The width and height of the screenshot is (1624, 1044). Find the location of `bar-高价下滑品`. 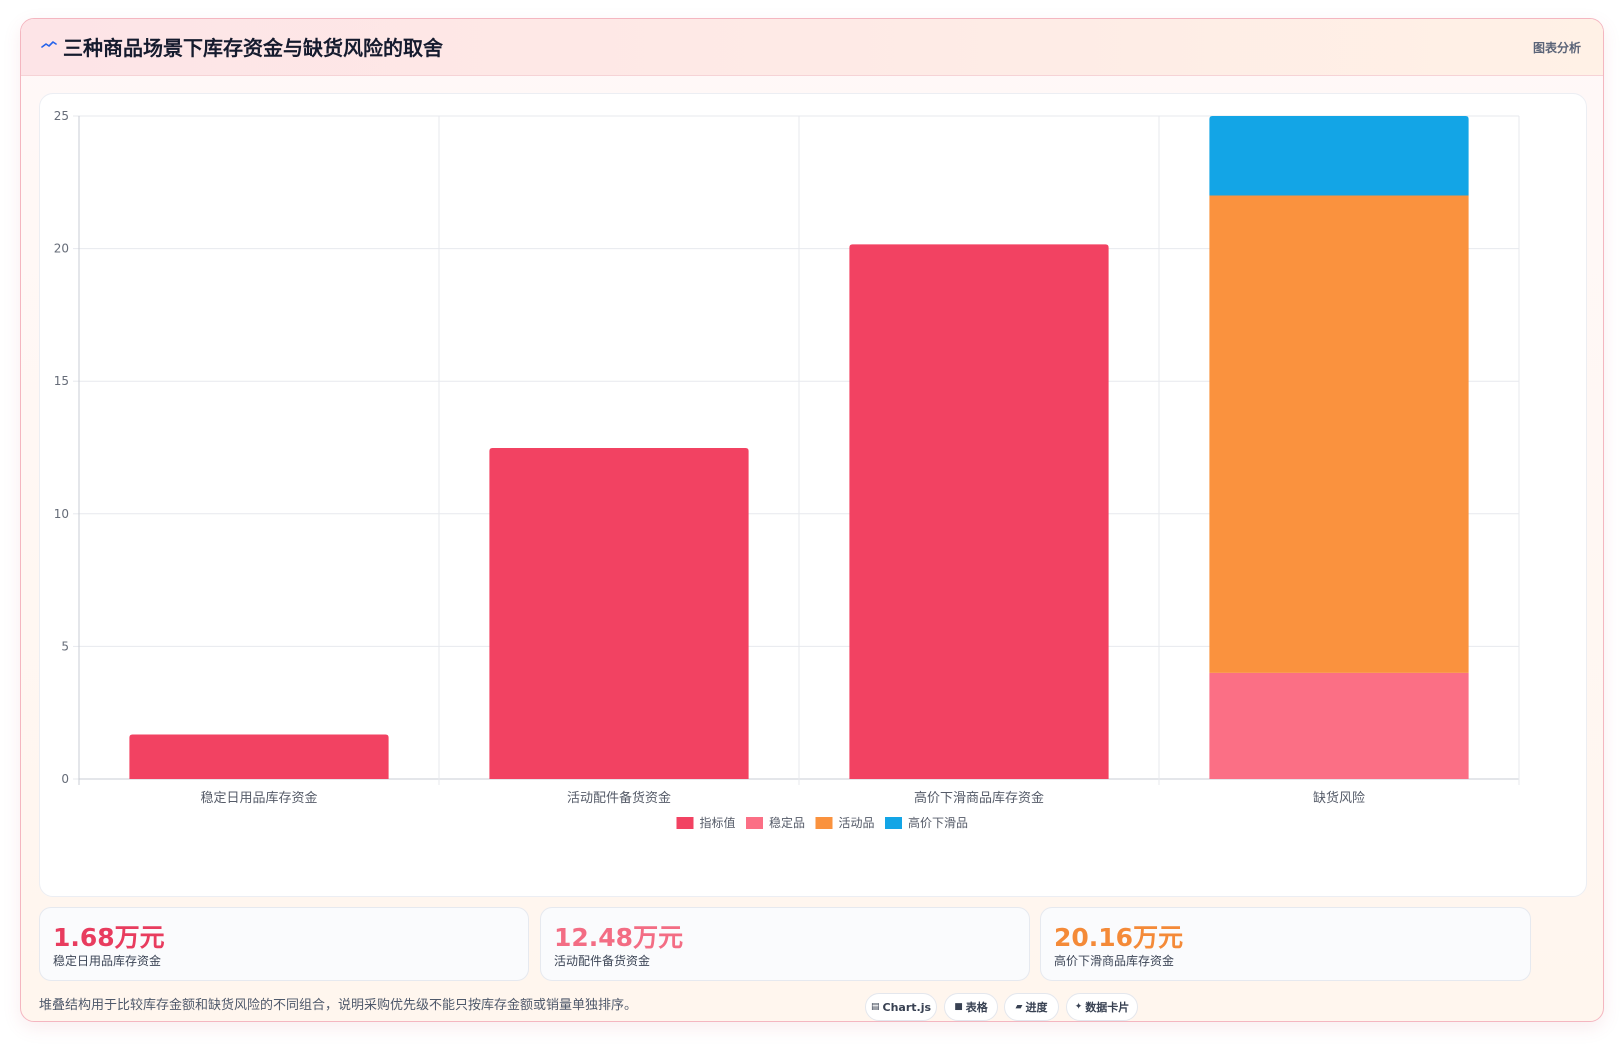

bar-高价下滑品 is located at coordinates (1339, 156).